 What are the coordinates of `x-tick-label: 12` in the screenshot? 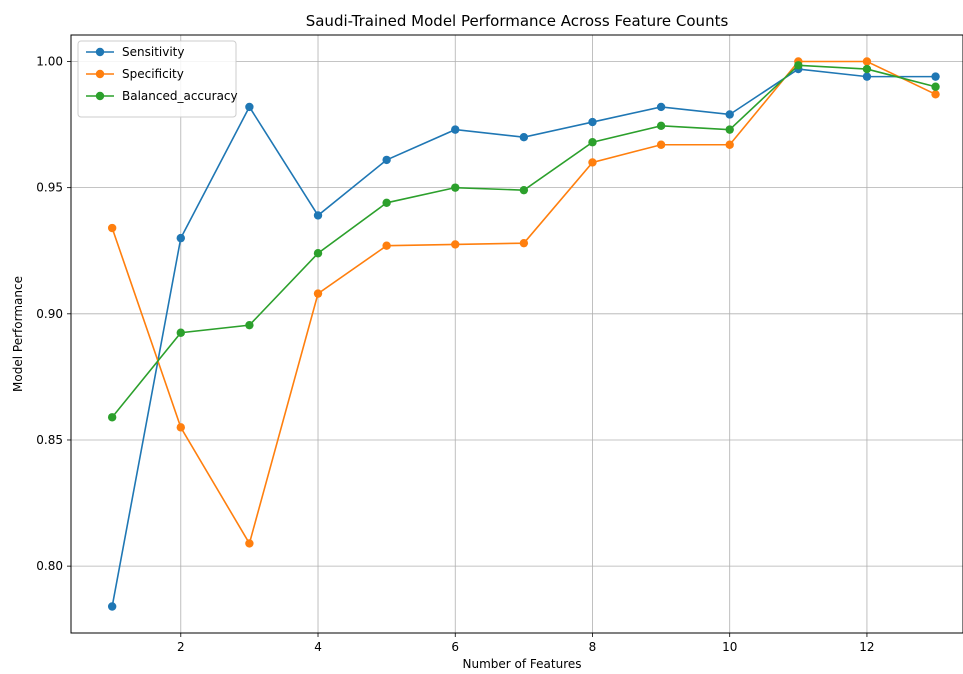 It's located at (866, 647).